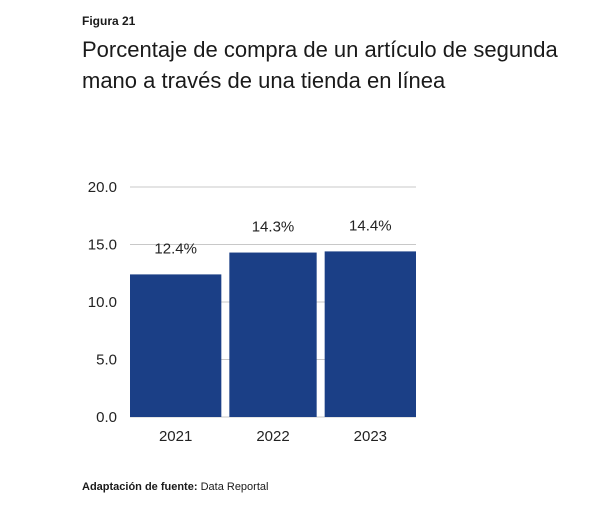 The image size is (594, 523). I want to click on bar-2023, so click(370, 334).